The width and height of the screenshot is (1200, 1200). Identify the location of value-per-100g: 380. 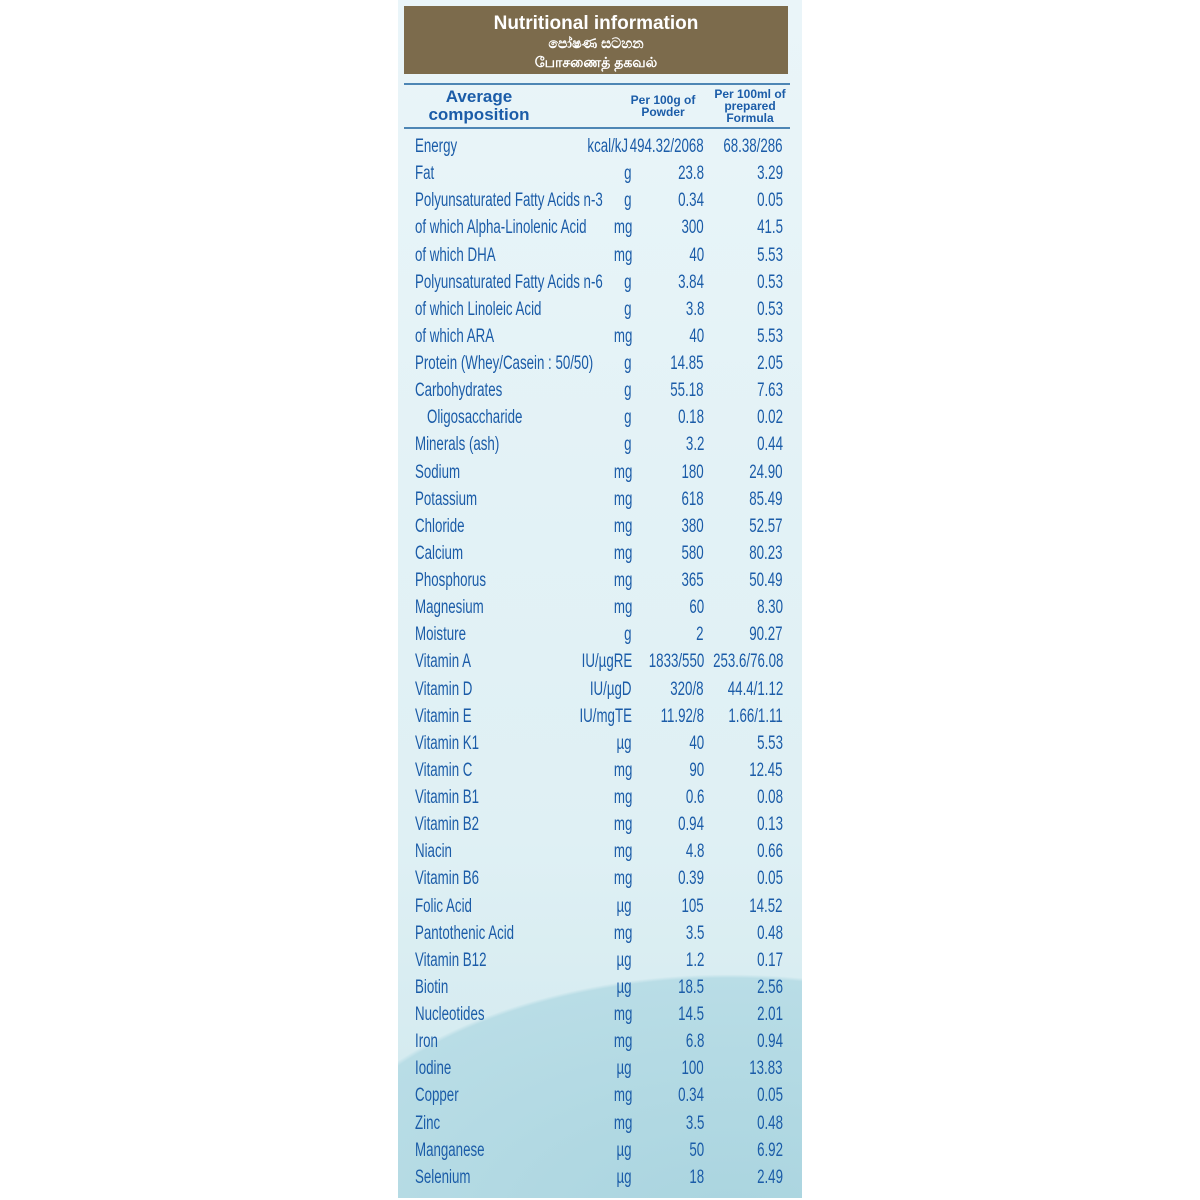
(692, 526).